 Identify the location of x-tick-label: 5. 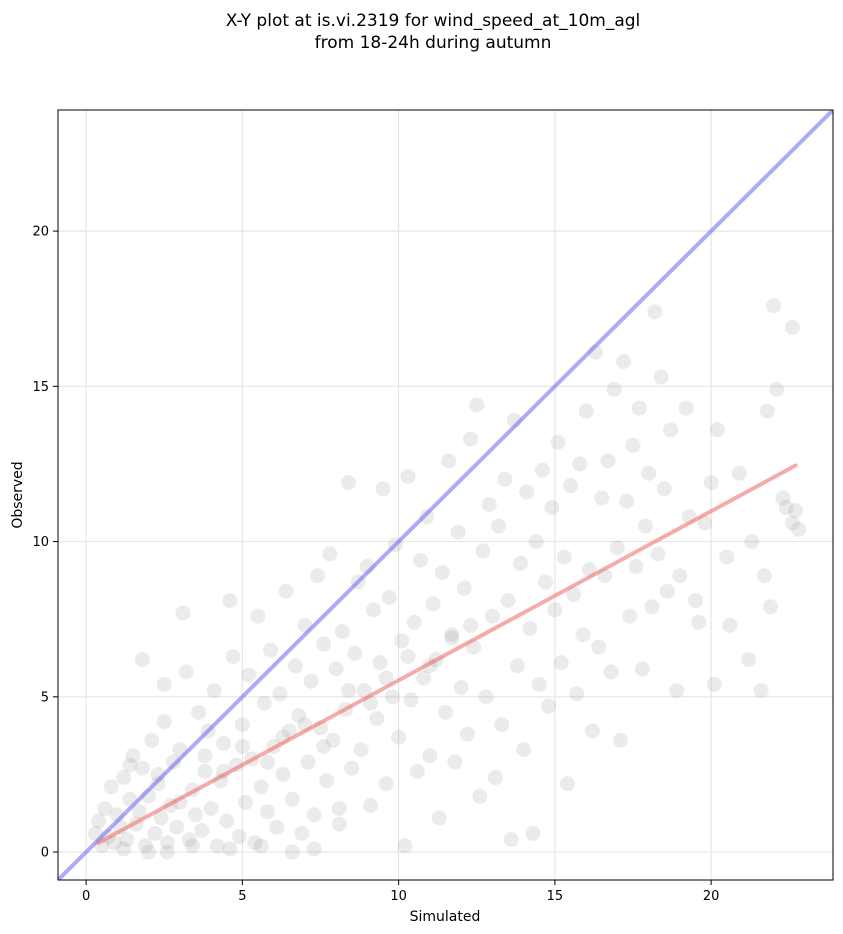
(242, 896).